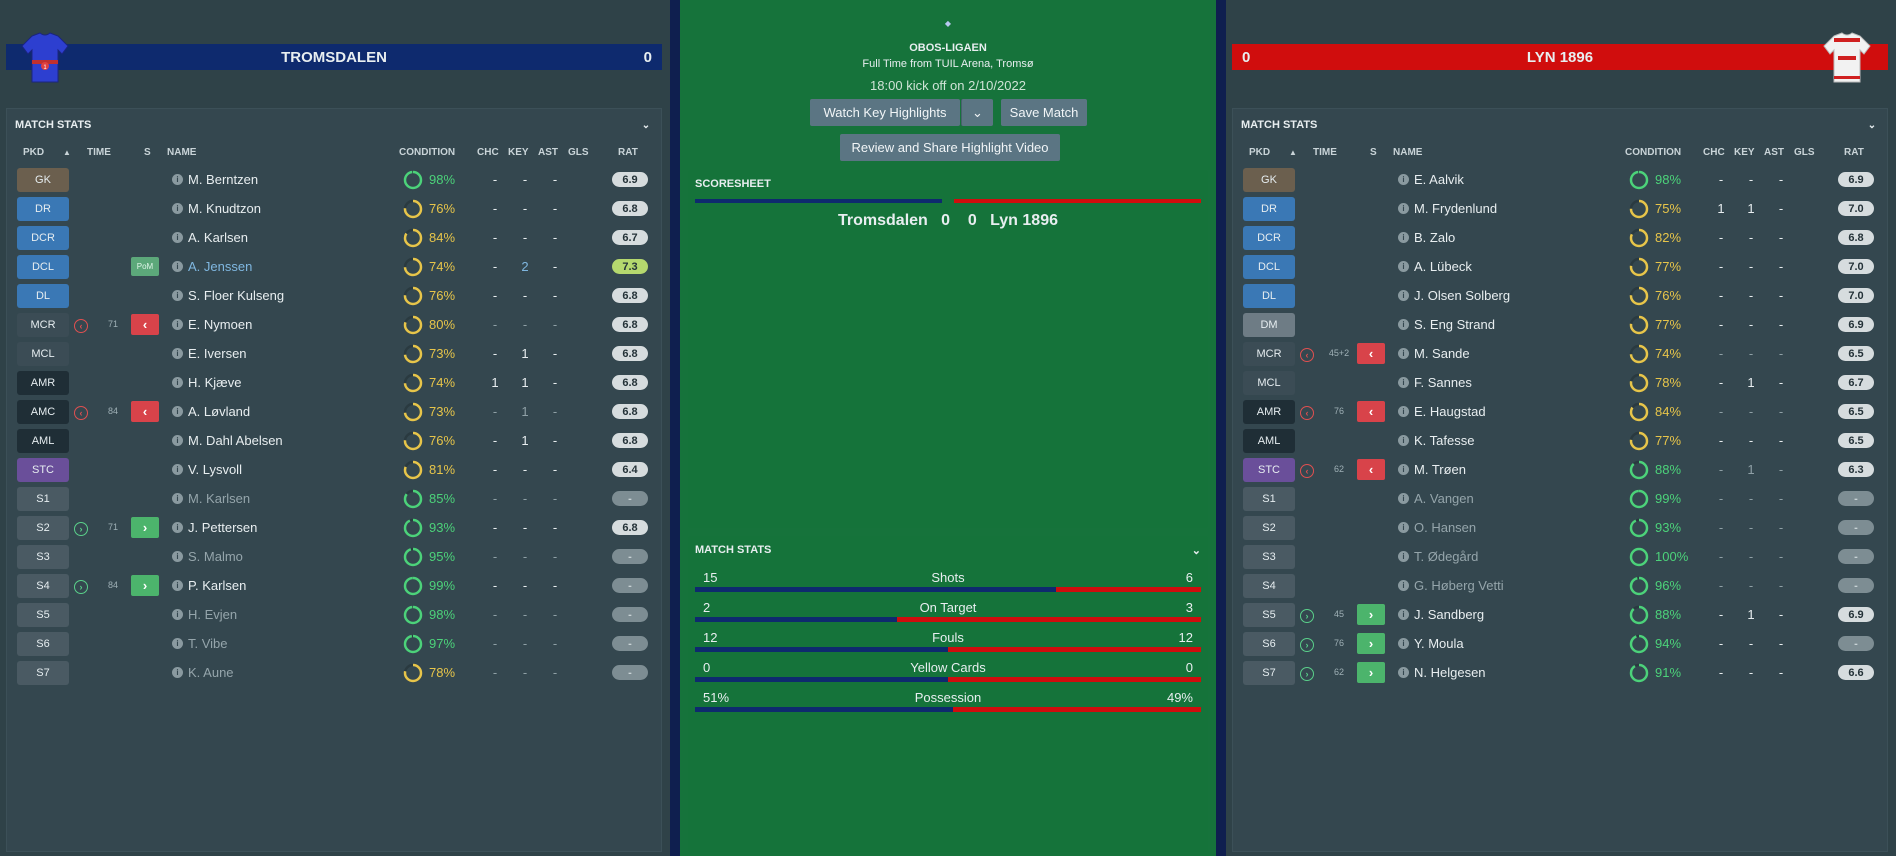 The image size is (1896, 856). I want to click on player-row: S4 i G. Høberg Vetti 96% - - - -, so click(1560, 585).